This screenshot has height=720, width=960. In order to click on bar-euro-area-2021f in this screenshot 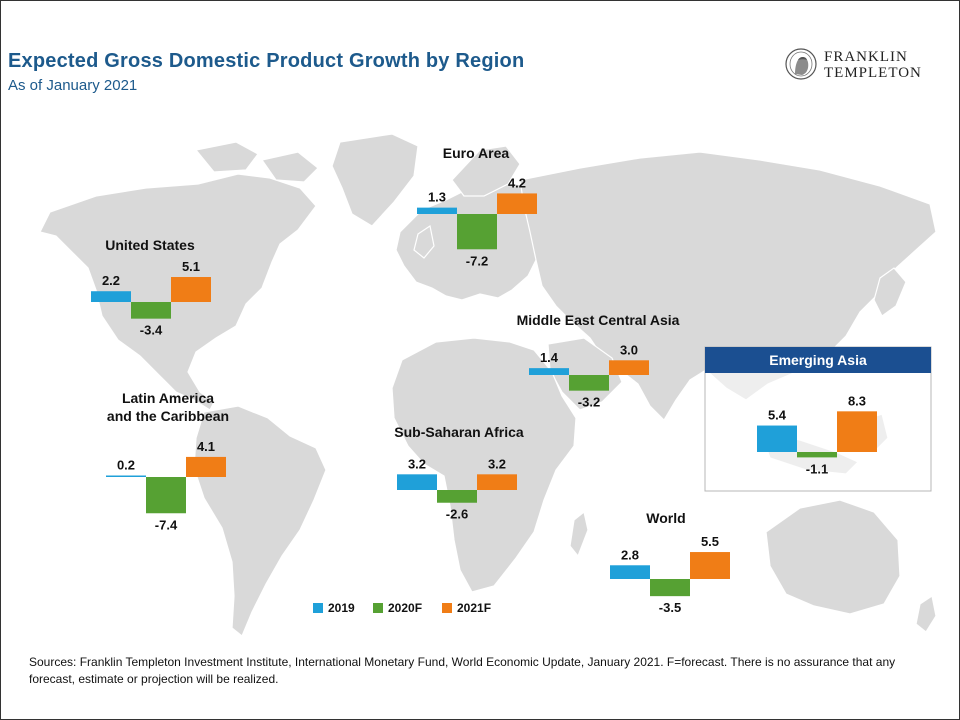, I will do `click(517, 203)`.